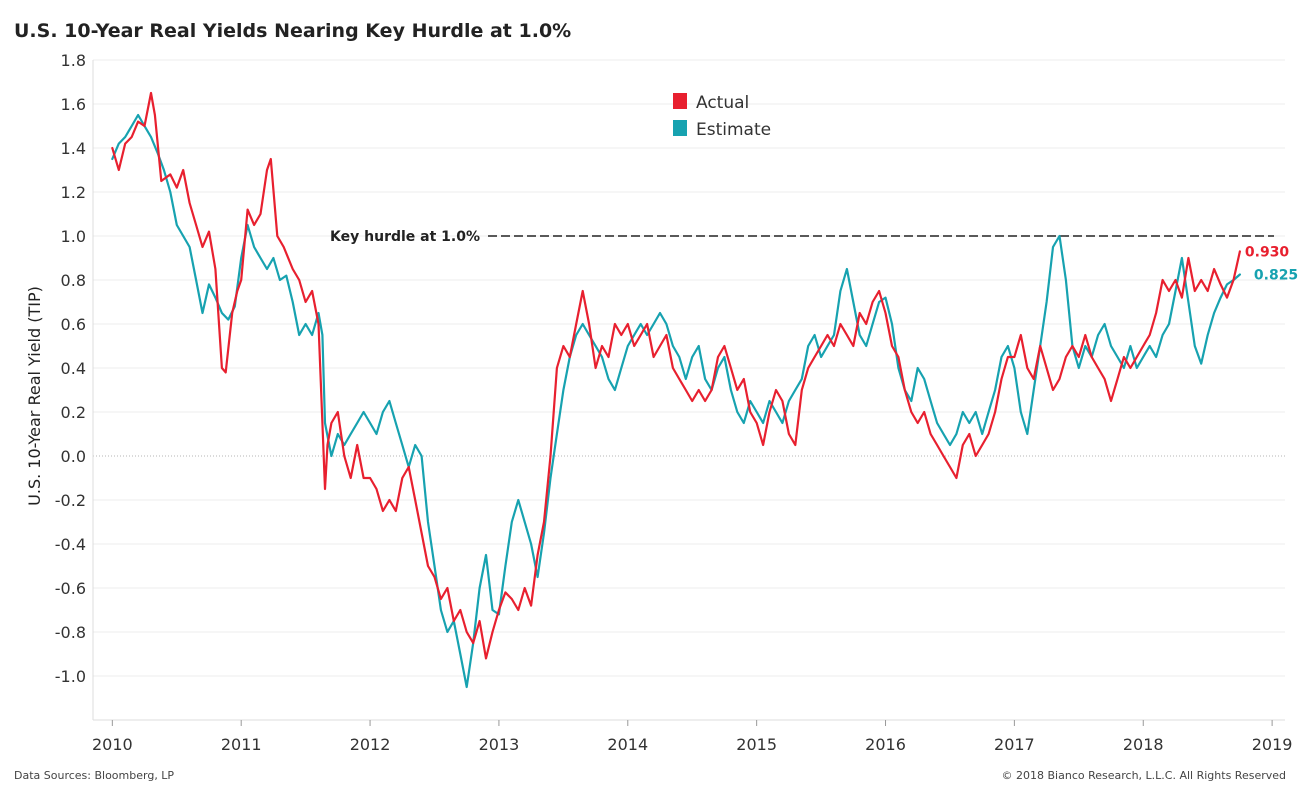 The width and height of the screenshot is (1300, 800). I want to click on x-tick-label: 2019, so click(1272, 744).